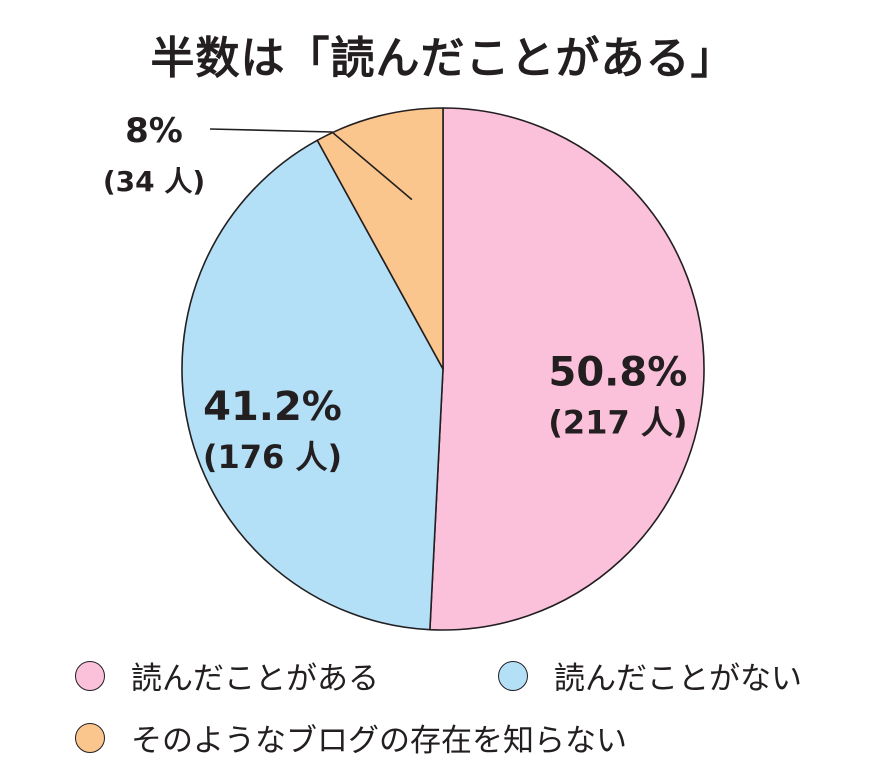 The width and height of the screenshot is (886, 768). What do you see at coordinates (272, 407) in the screenshot?
I see `data-label-percent-not-read: 41.2%` at bounding box center [272, 407].